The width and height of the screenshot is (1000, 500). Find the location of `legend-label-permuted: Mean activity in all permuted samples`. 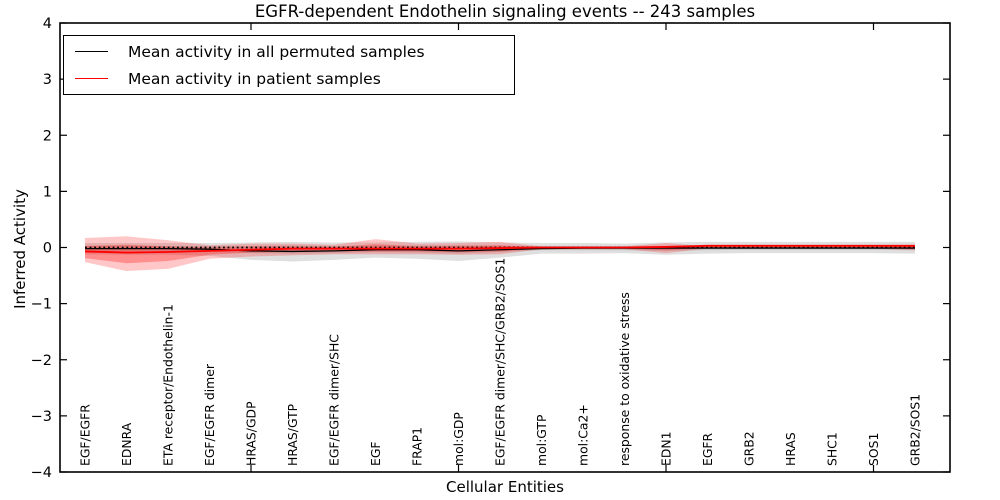

legend-label-permuted: Mean activity in all permuted samples is located at coordinates (276, 51).